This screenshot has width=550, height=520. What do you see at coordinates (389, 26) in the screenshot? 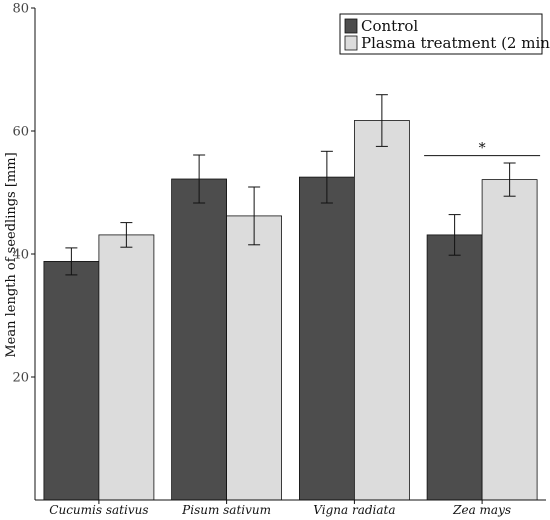
I see `legend-label-0: Control` at bounding box center [389, 26].